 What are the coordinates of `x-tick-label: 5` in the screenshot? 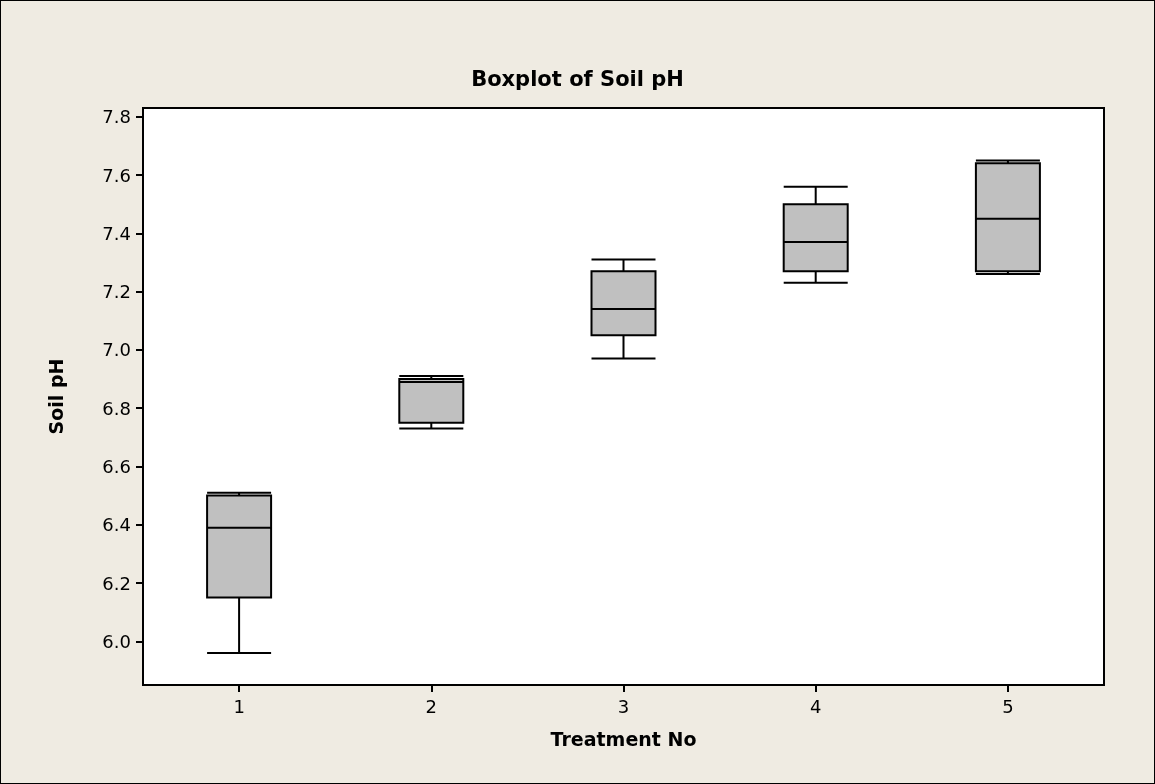 It's located at (1008, 706).